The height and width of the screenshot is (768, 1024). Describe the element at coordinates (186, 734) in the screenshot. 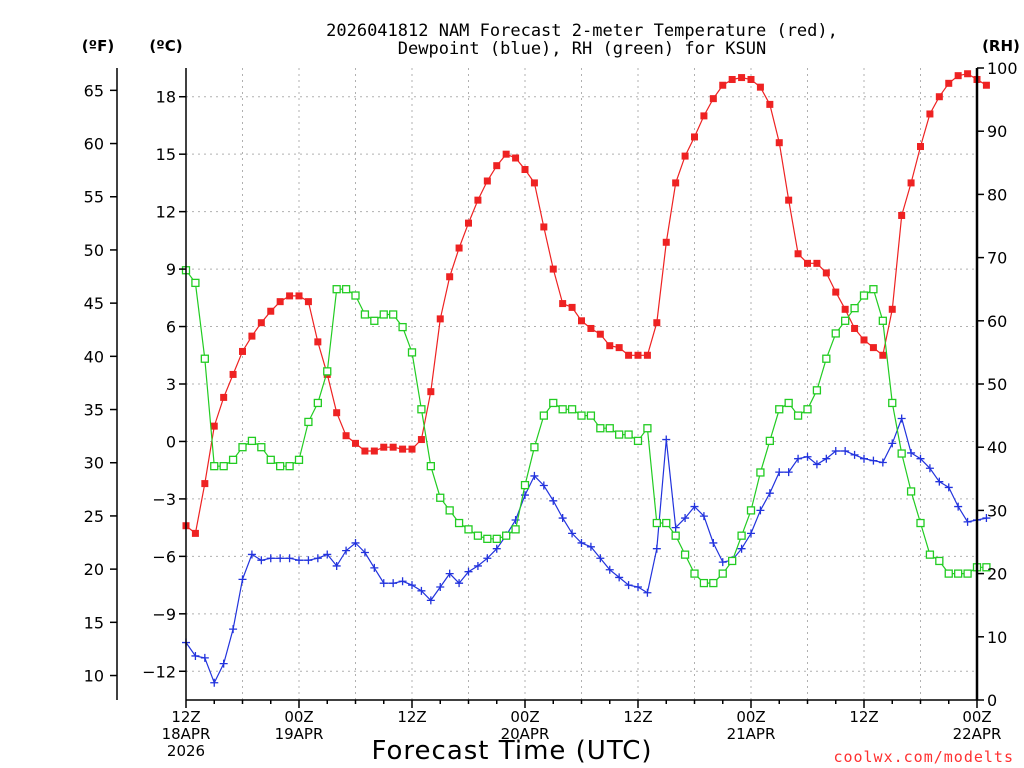

I see `x-tick-label: 18APR` at that location.